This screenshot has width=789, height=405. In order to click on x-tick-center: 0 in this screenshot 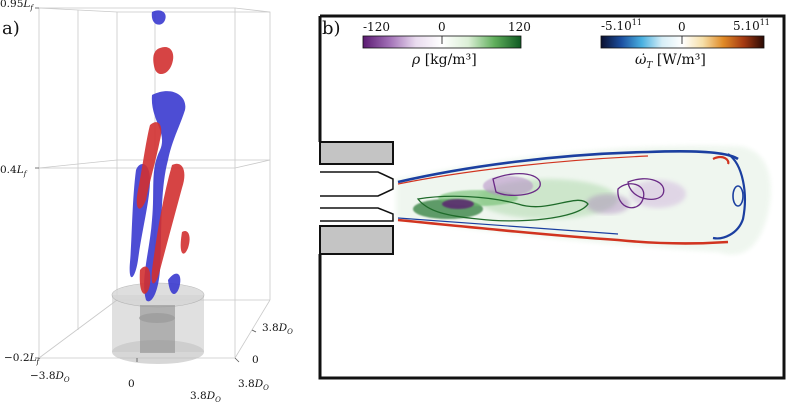, I will do `click(131, 384)`.